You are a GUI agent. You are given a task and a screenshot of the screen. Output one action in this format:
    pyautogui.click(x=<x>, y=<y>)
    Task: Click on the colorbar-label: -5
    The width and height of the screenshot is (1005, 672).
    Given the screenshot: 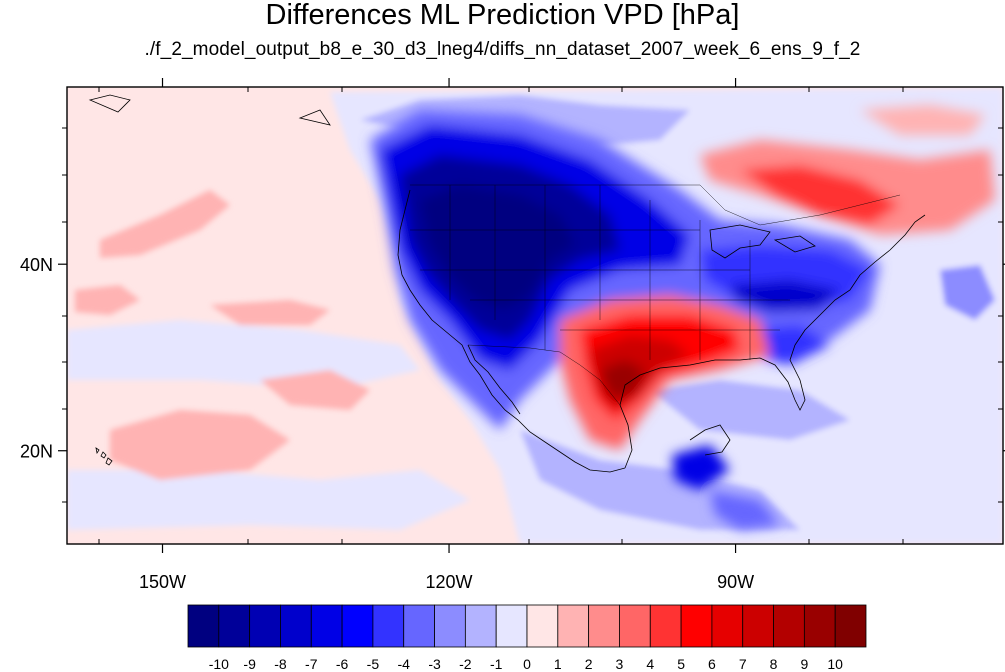 What is the action you would take?
    pyautogui.click(x=373, y=664)
    